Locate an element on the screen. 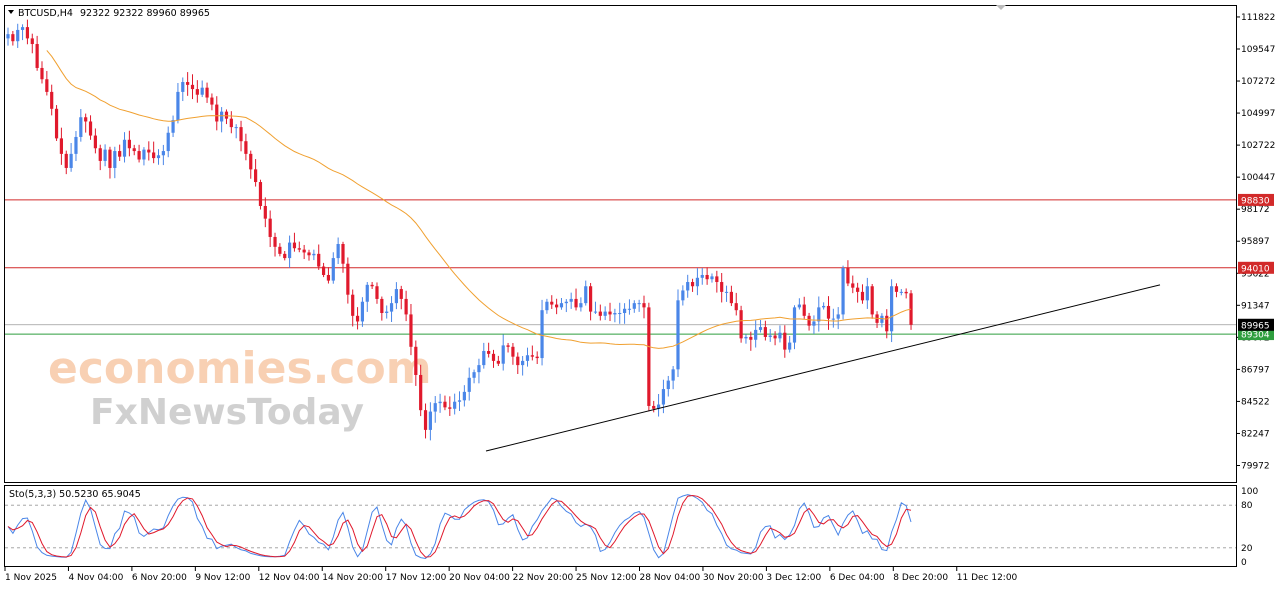 The width and height of the screenshot is (1280, 589). price-tick-label: 107272 is located at coordinates (1258, 82).